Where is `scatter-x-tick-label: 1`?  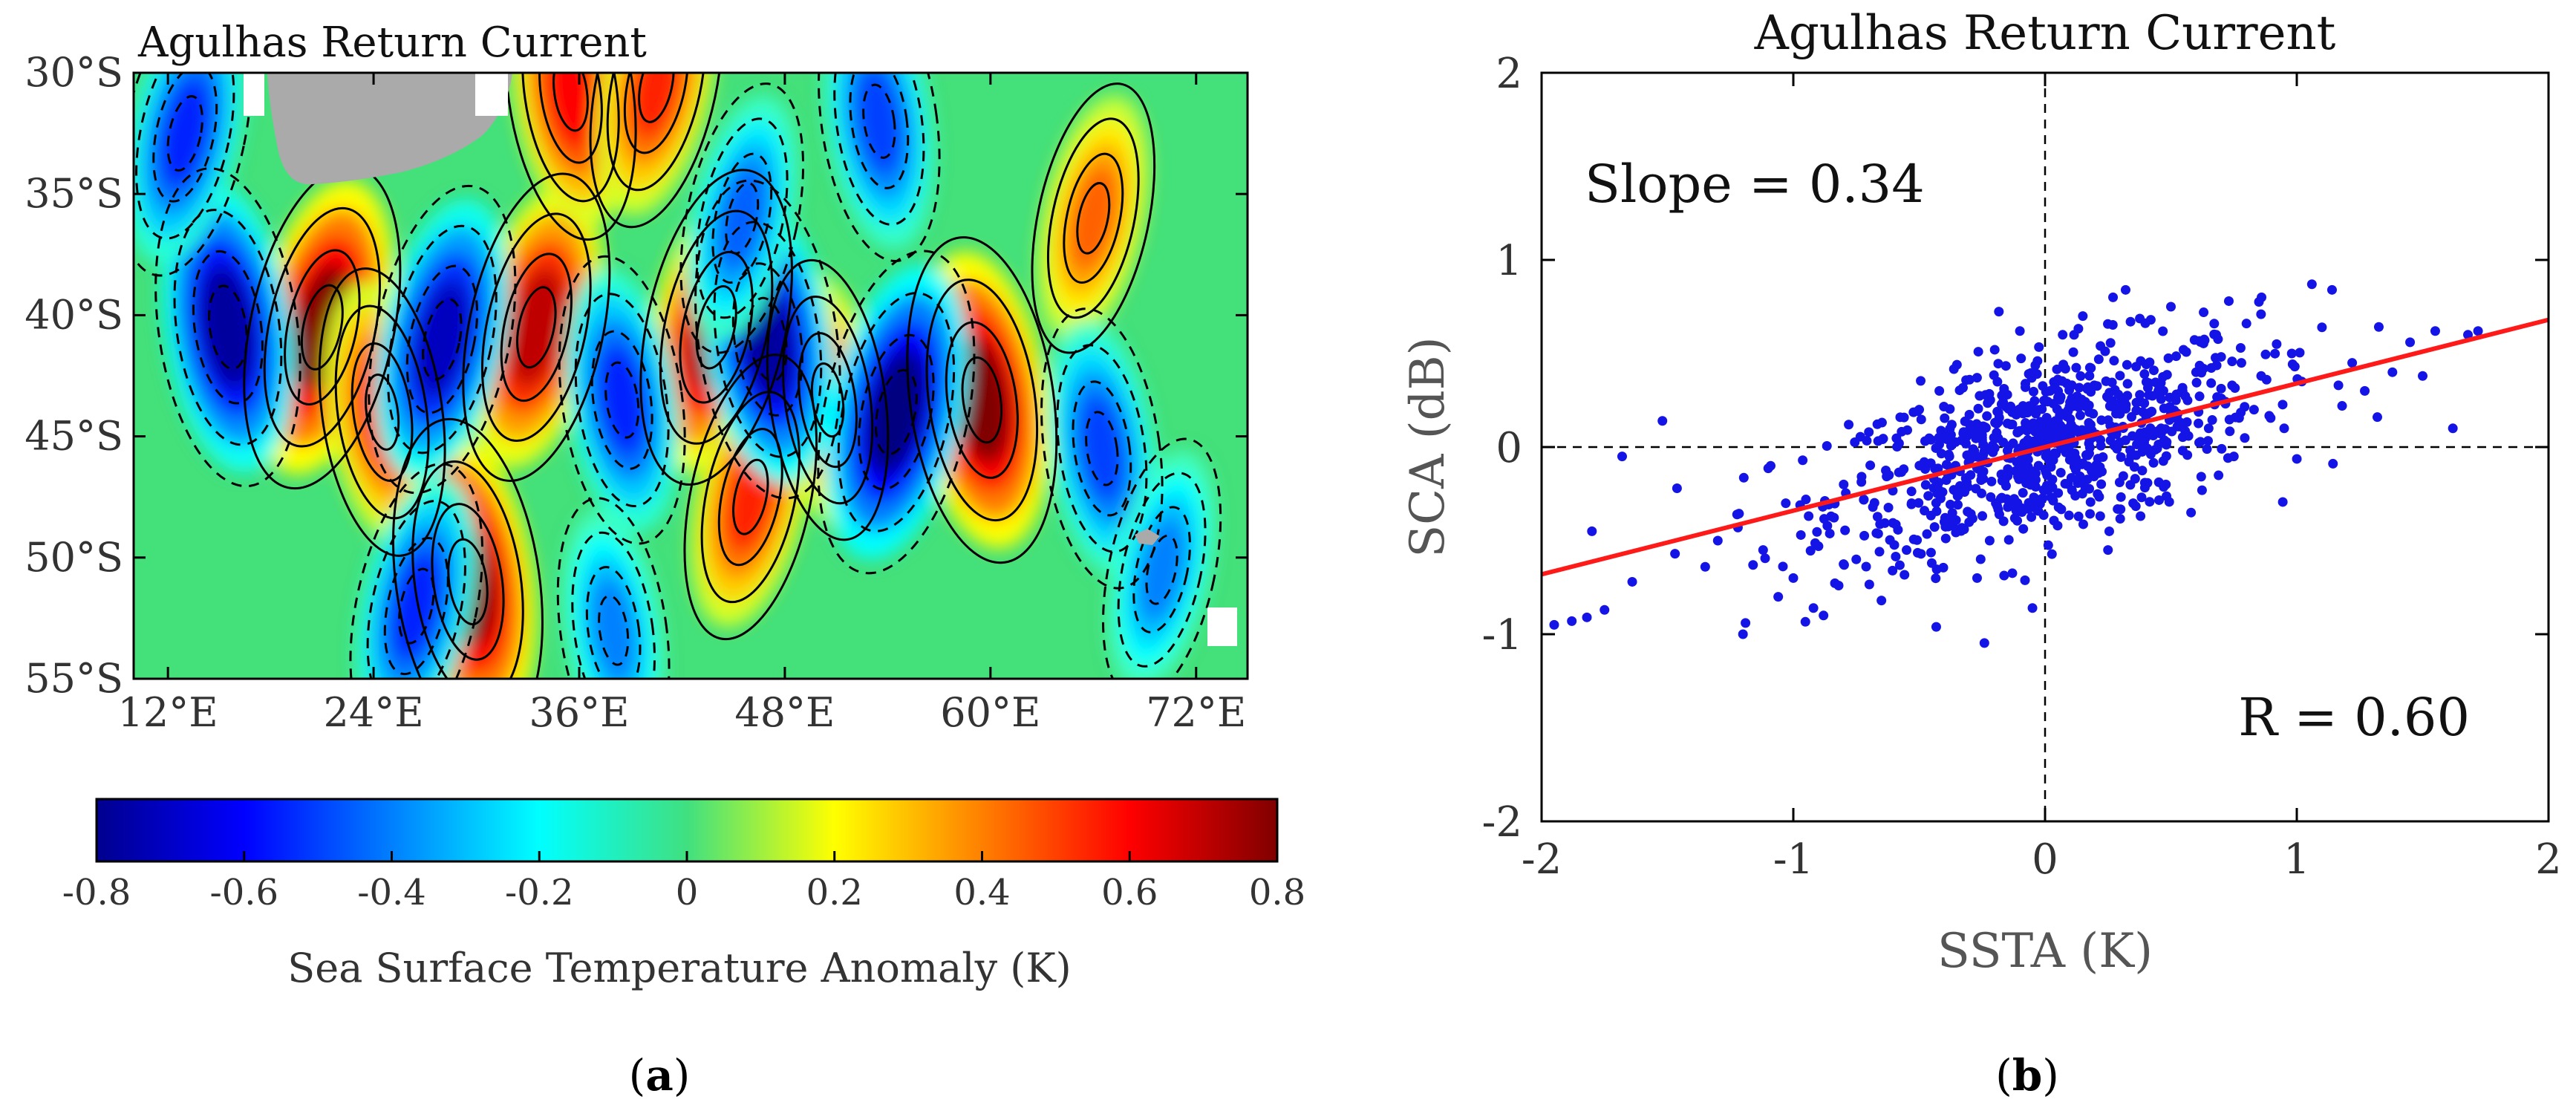
scatter-x-tick-label: 1 is located at coordinates (2296, 860).